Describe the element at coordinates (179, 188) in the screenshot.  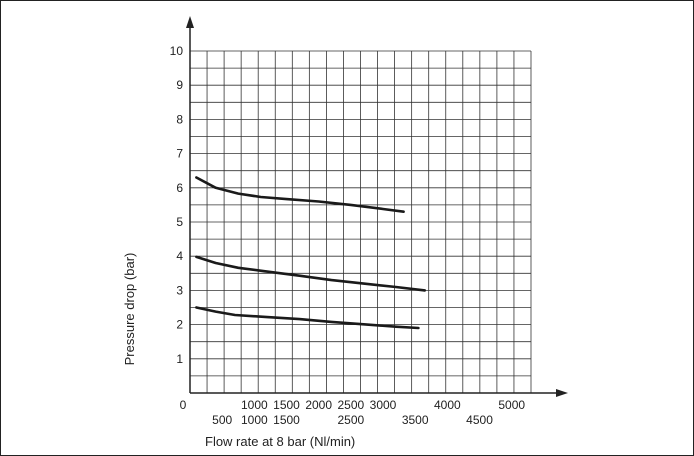
I see `y-tick-label: 6` at that location.